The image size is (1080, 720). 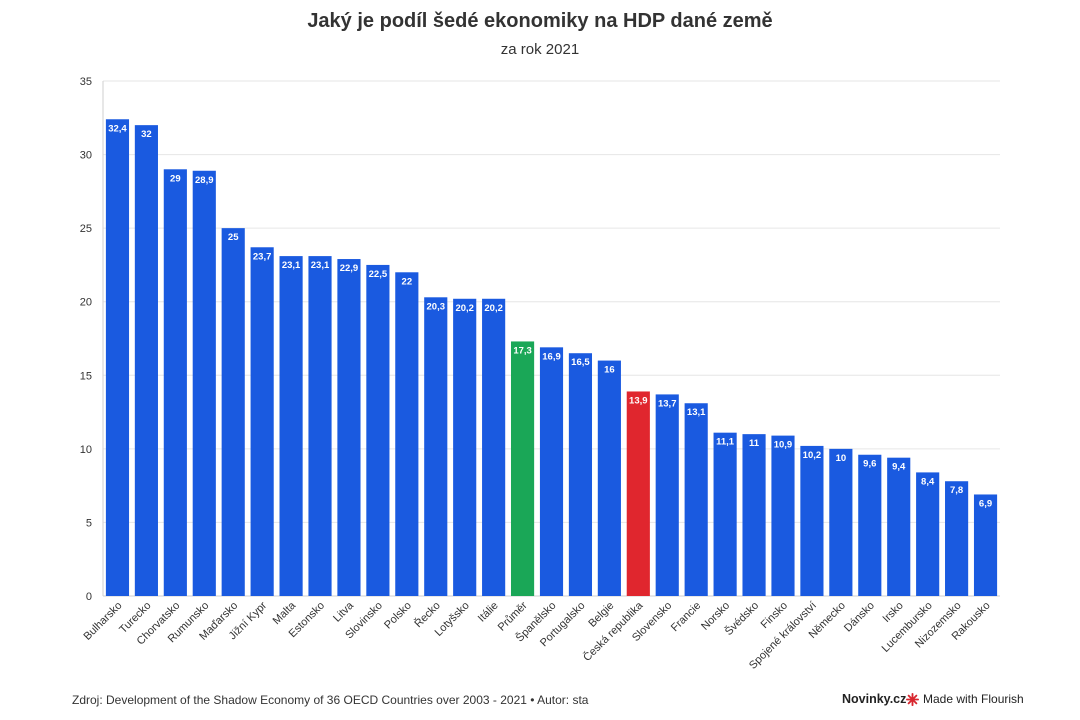 I want to click on chart-subtitle: za rok 2021, so click(x=540, y=49).